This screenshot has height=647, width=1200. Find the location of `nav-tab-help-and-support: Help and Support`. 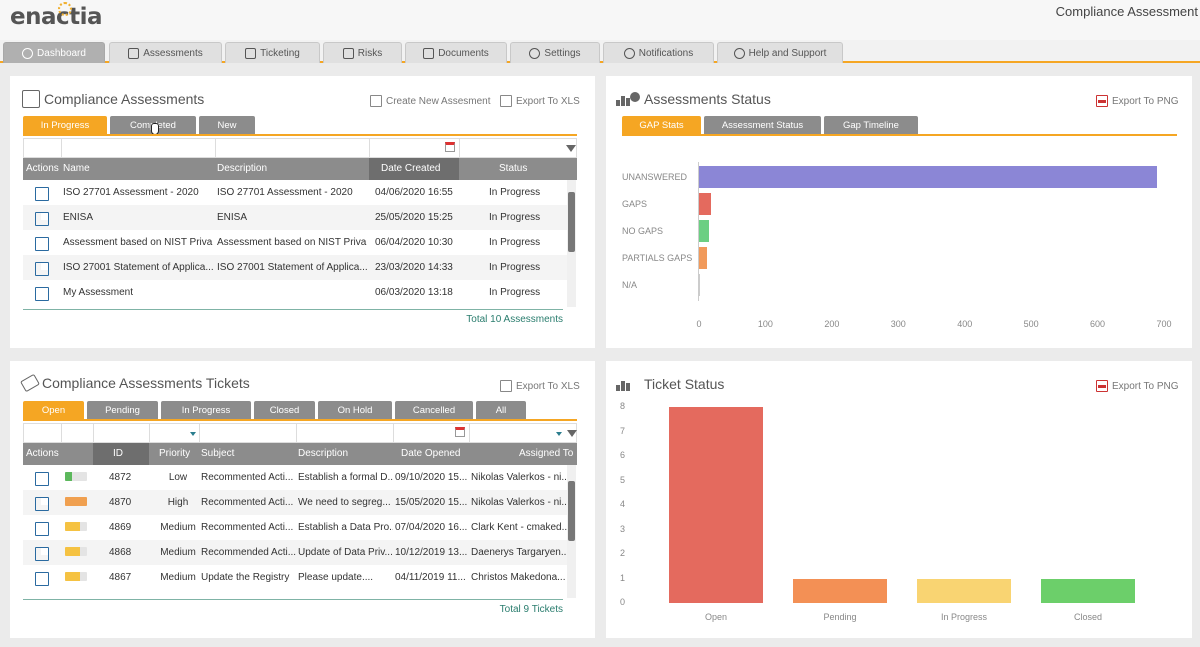

nav-tab-help-and-support: Help and Support is located at coordinates (780, 52).